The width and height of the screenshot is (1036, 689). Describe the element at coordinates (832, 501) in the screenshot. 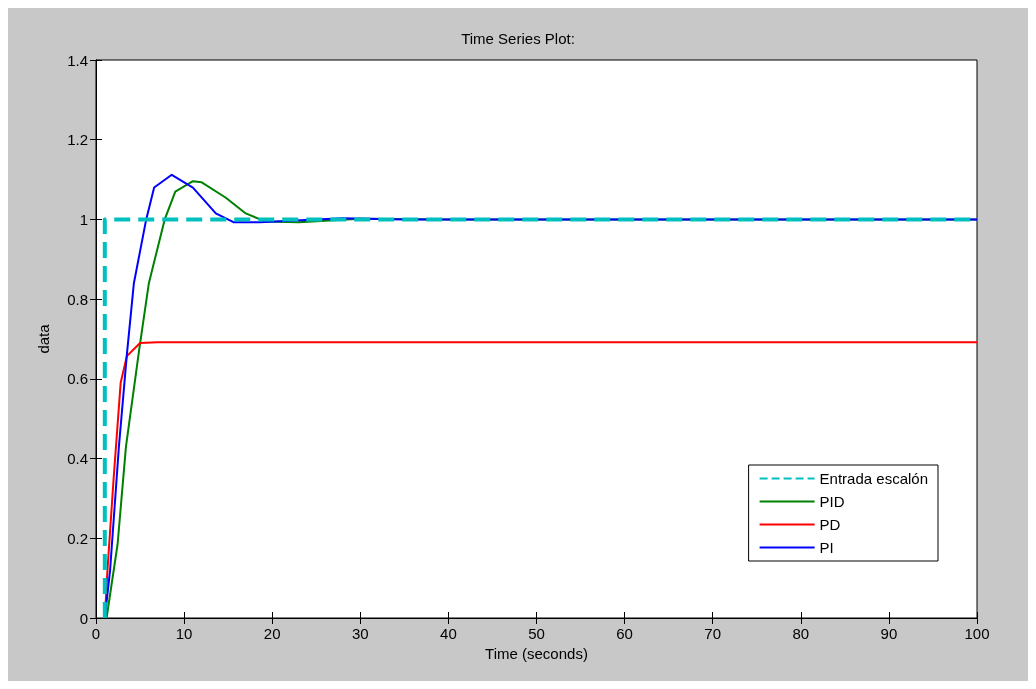

I see `legend-label: PID` at that location.